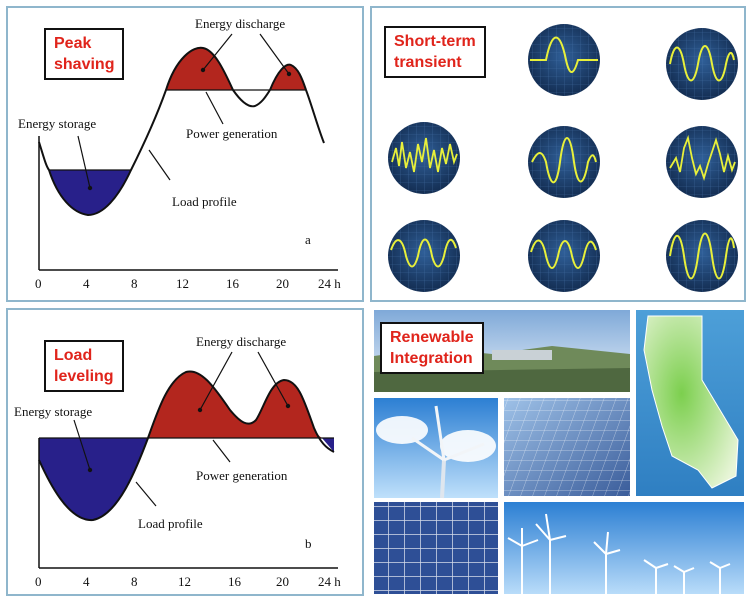  I want to click on renewable-integration-tag: Renewable Integration, so click(432, 348).